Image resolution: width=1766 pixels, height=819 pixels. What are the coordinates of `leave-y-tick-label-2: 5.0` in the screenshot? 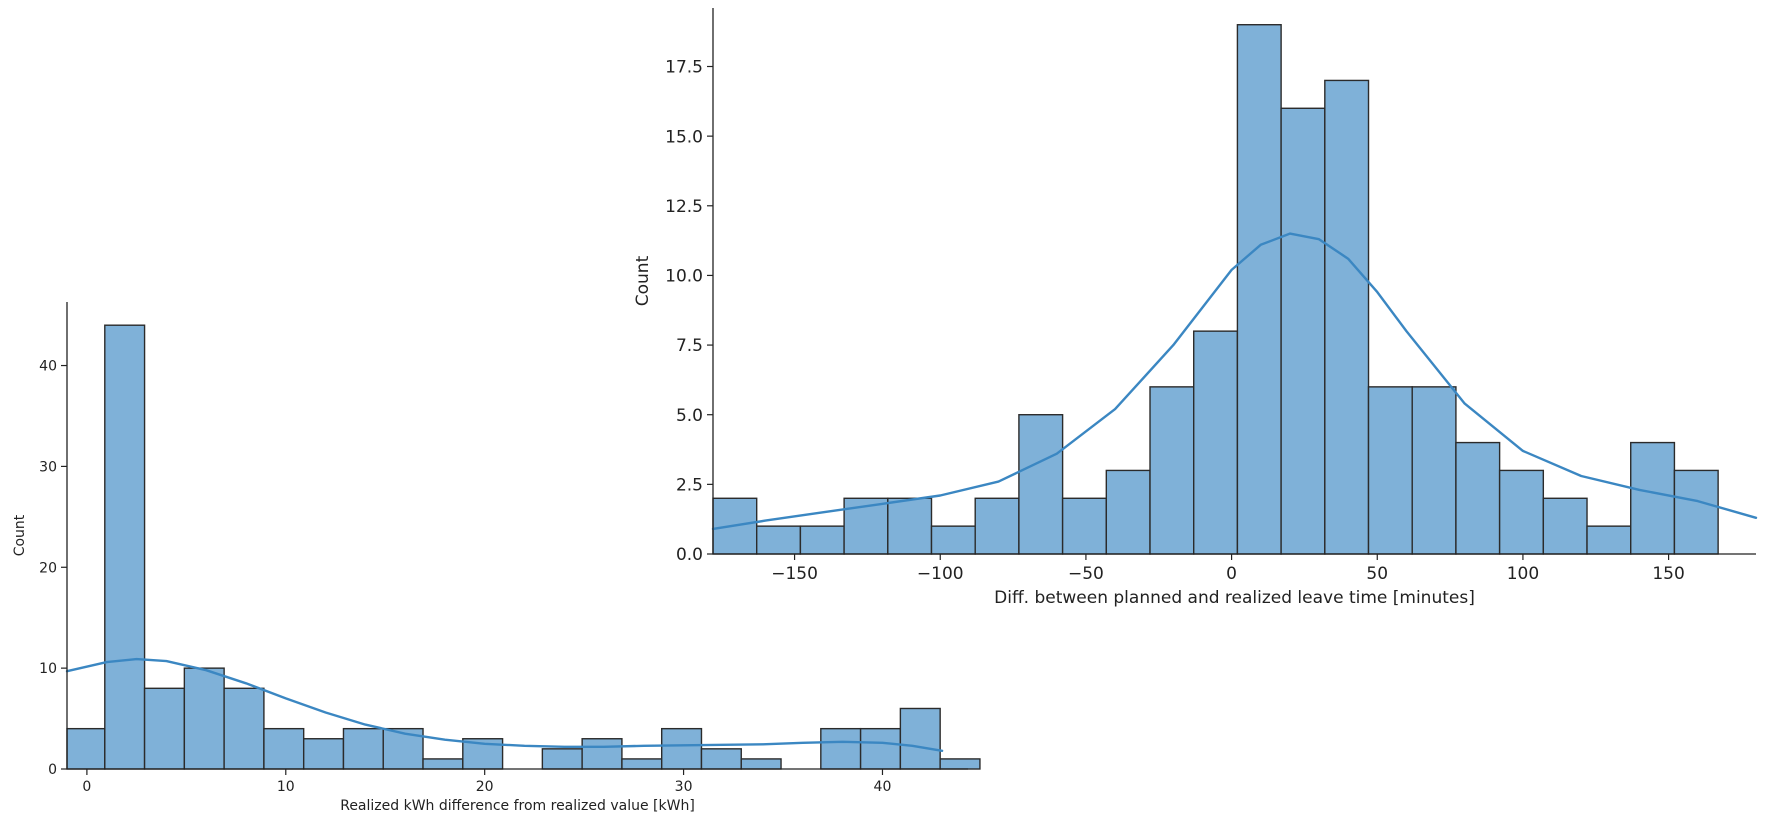 It's located at (689, 416).